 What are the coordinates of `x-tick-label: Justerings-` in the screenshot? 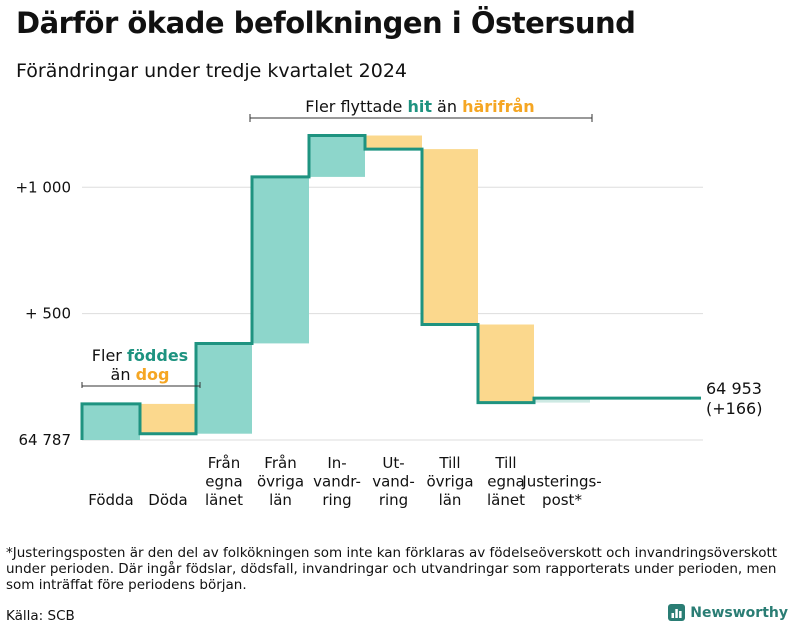 It's located at (561, 482).